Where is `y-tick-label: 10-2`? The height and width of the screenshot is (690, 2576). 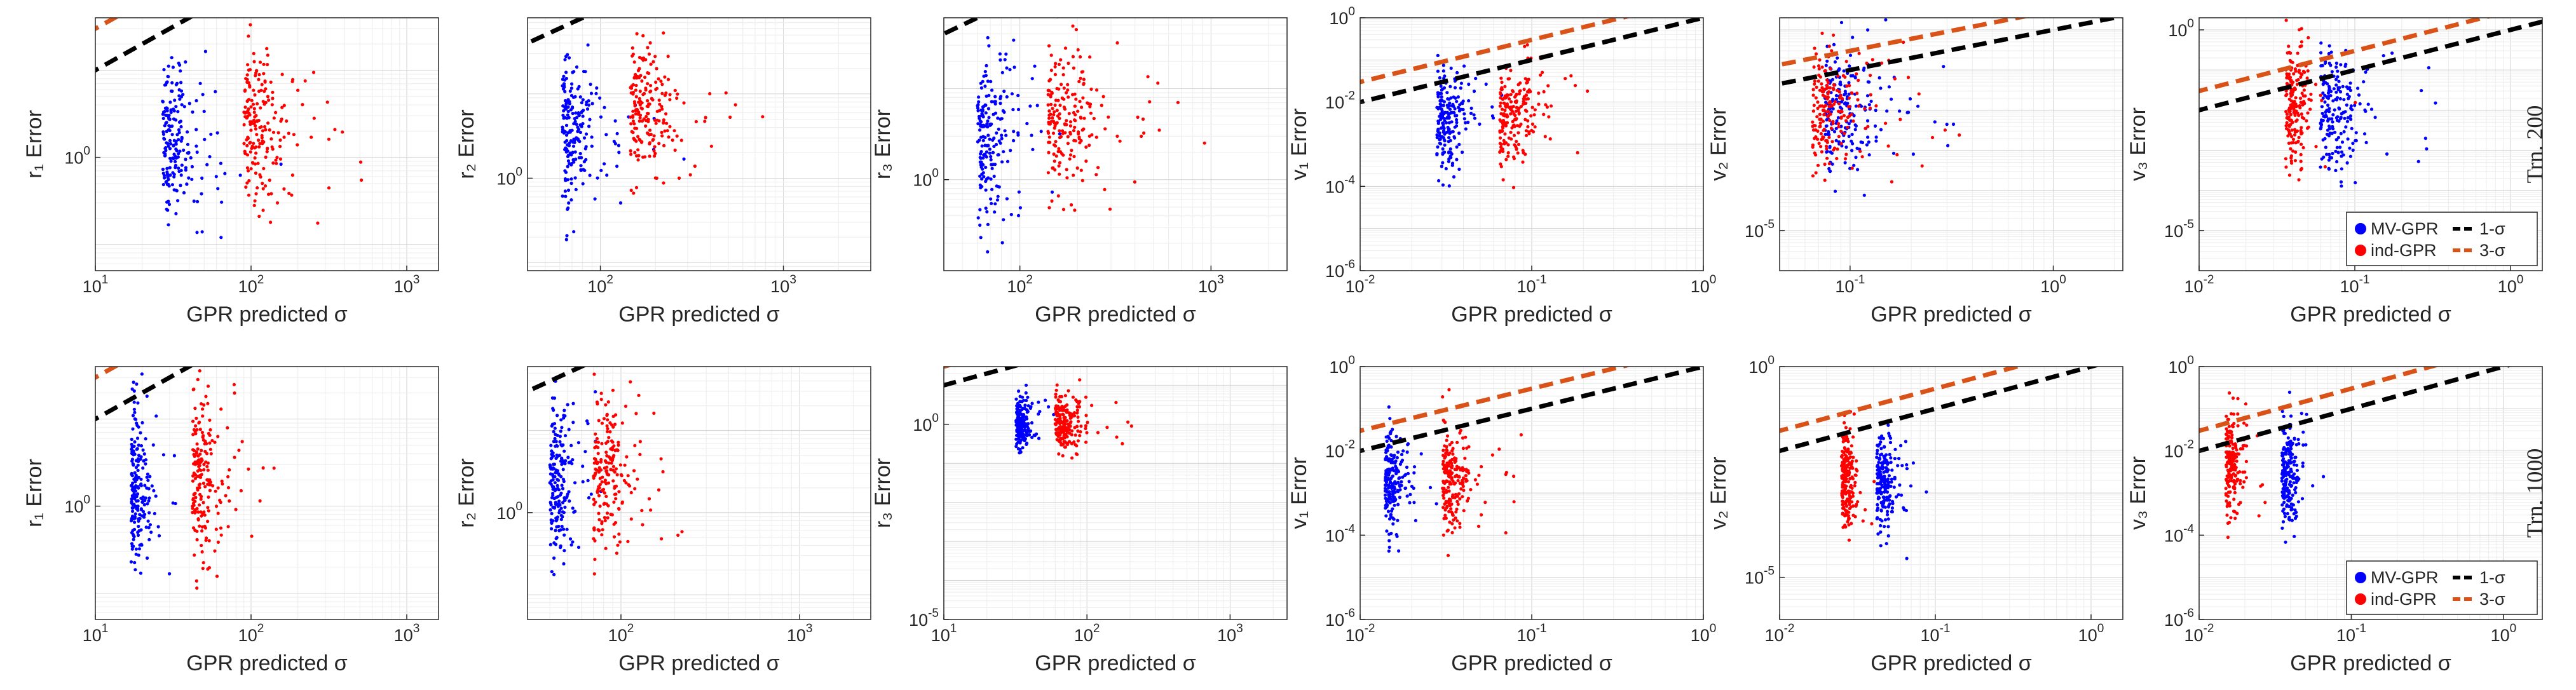 y-tick-label: 10-2 is located at coordinates (1340, 450).